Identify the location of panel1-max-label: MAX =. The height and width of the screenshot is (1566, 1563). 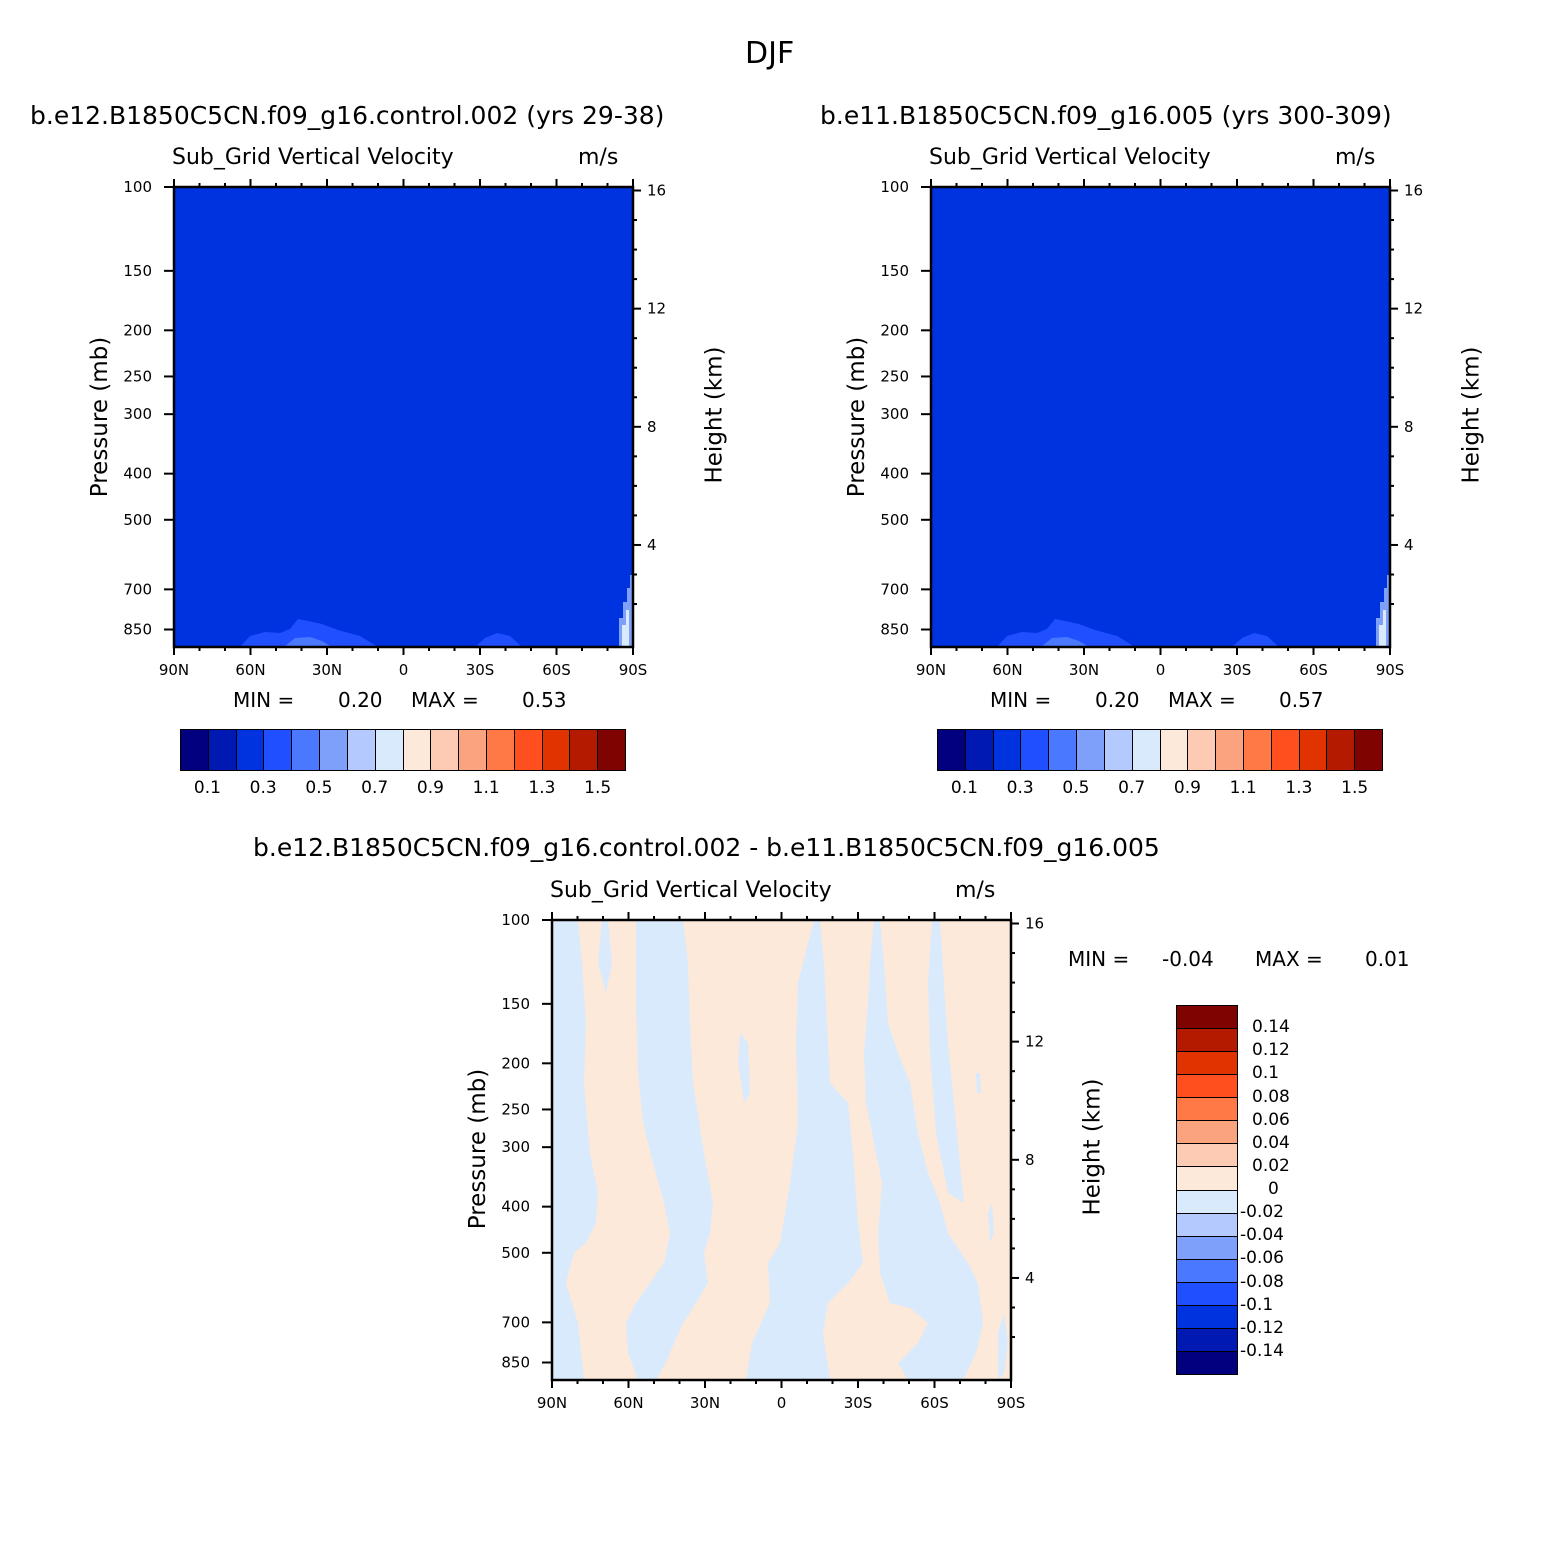
(445, 700).